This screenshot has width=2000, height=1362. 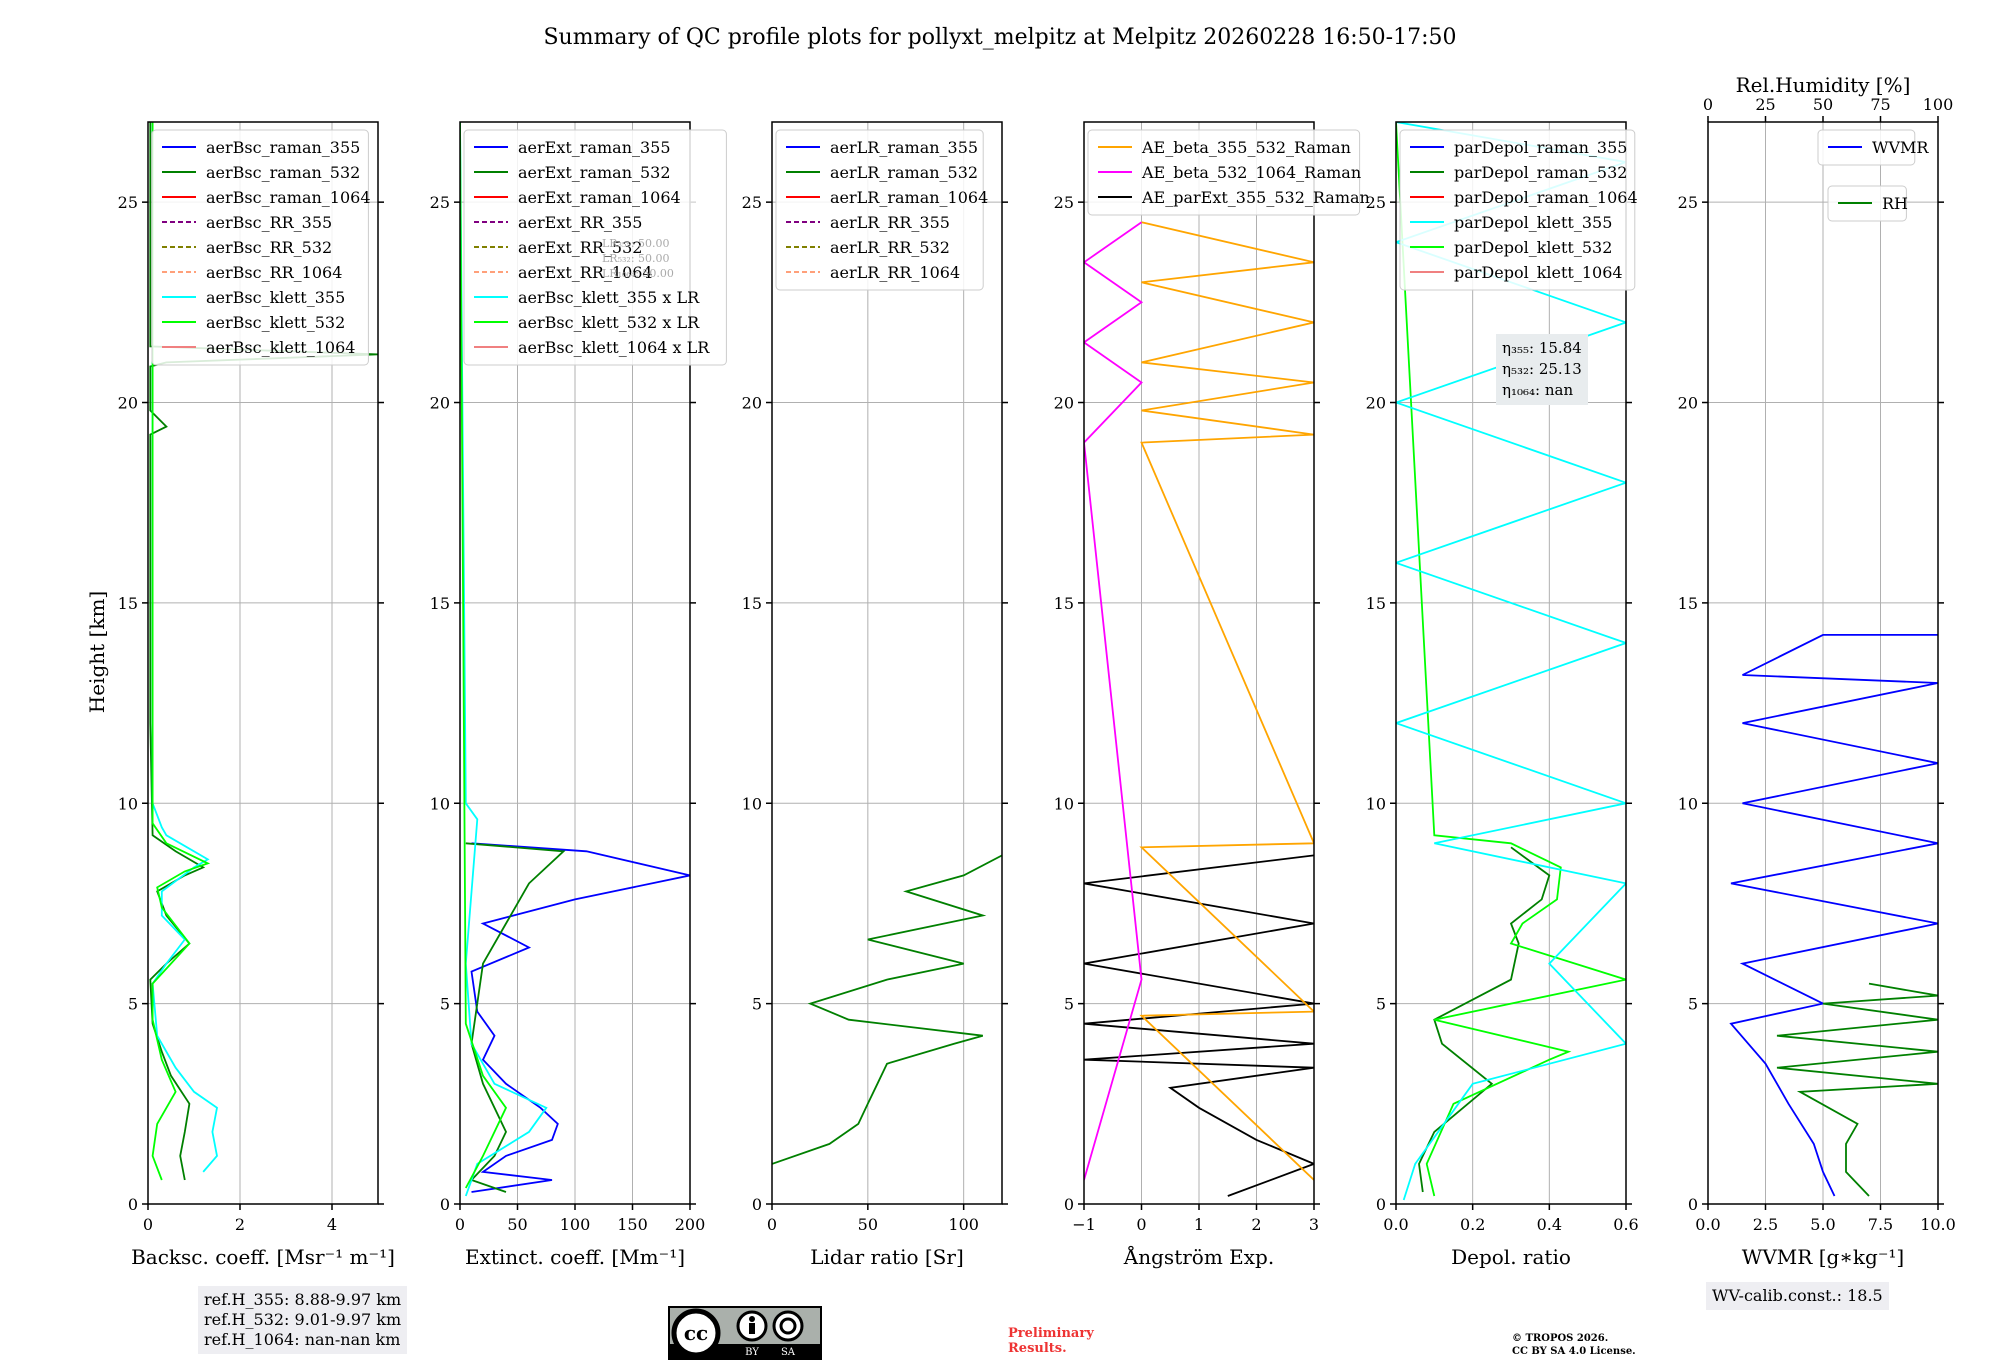 I want to click on x-tick-label: 150, so click(x=632, y=1224).